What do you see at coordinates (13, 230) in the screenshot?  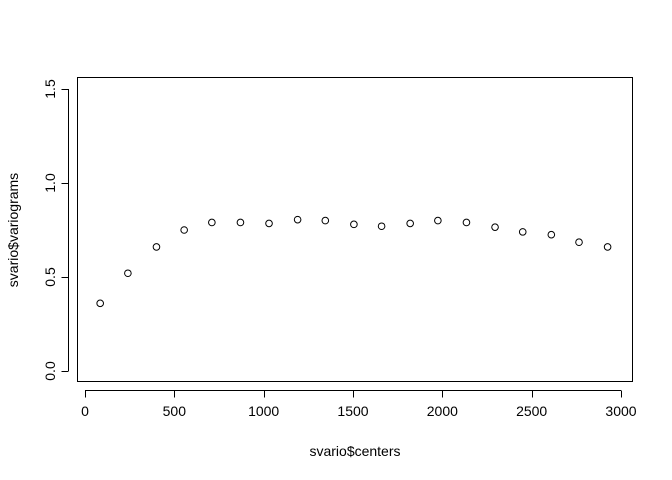 I see `y-axis-title: svario$variograms` at bounding box center [13, 230].